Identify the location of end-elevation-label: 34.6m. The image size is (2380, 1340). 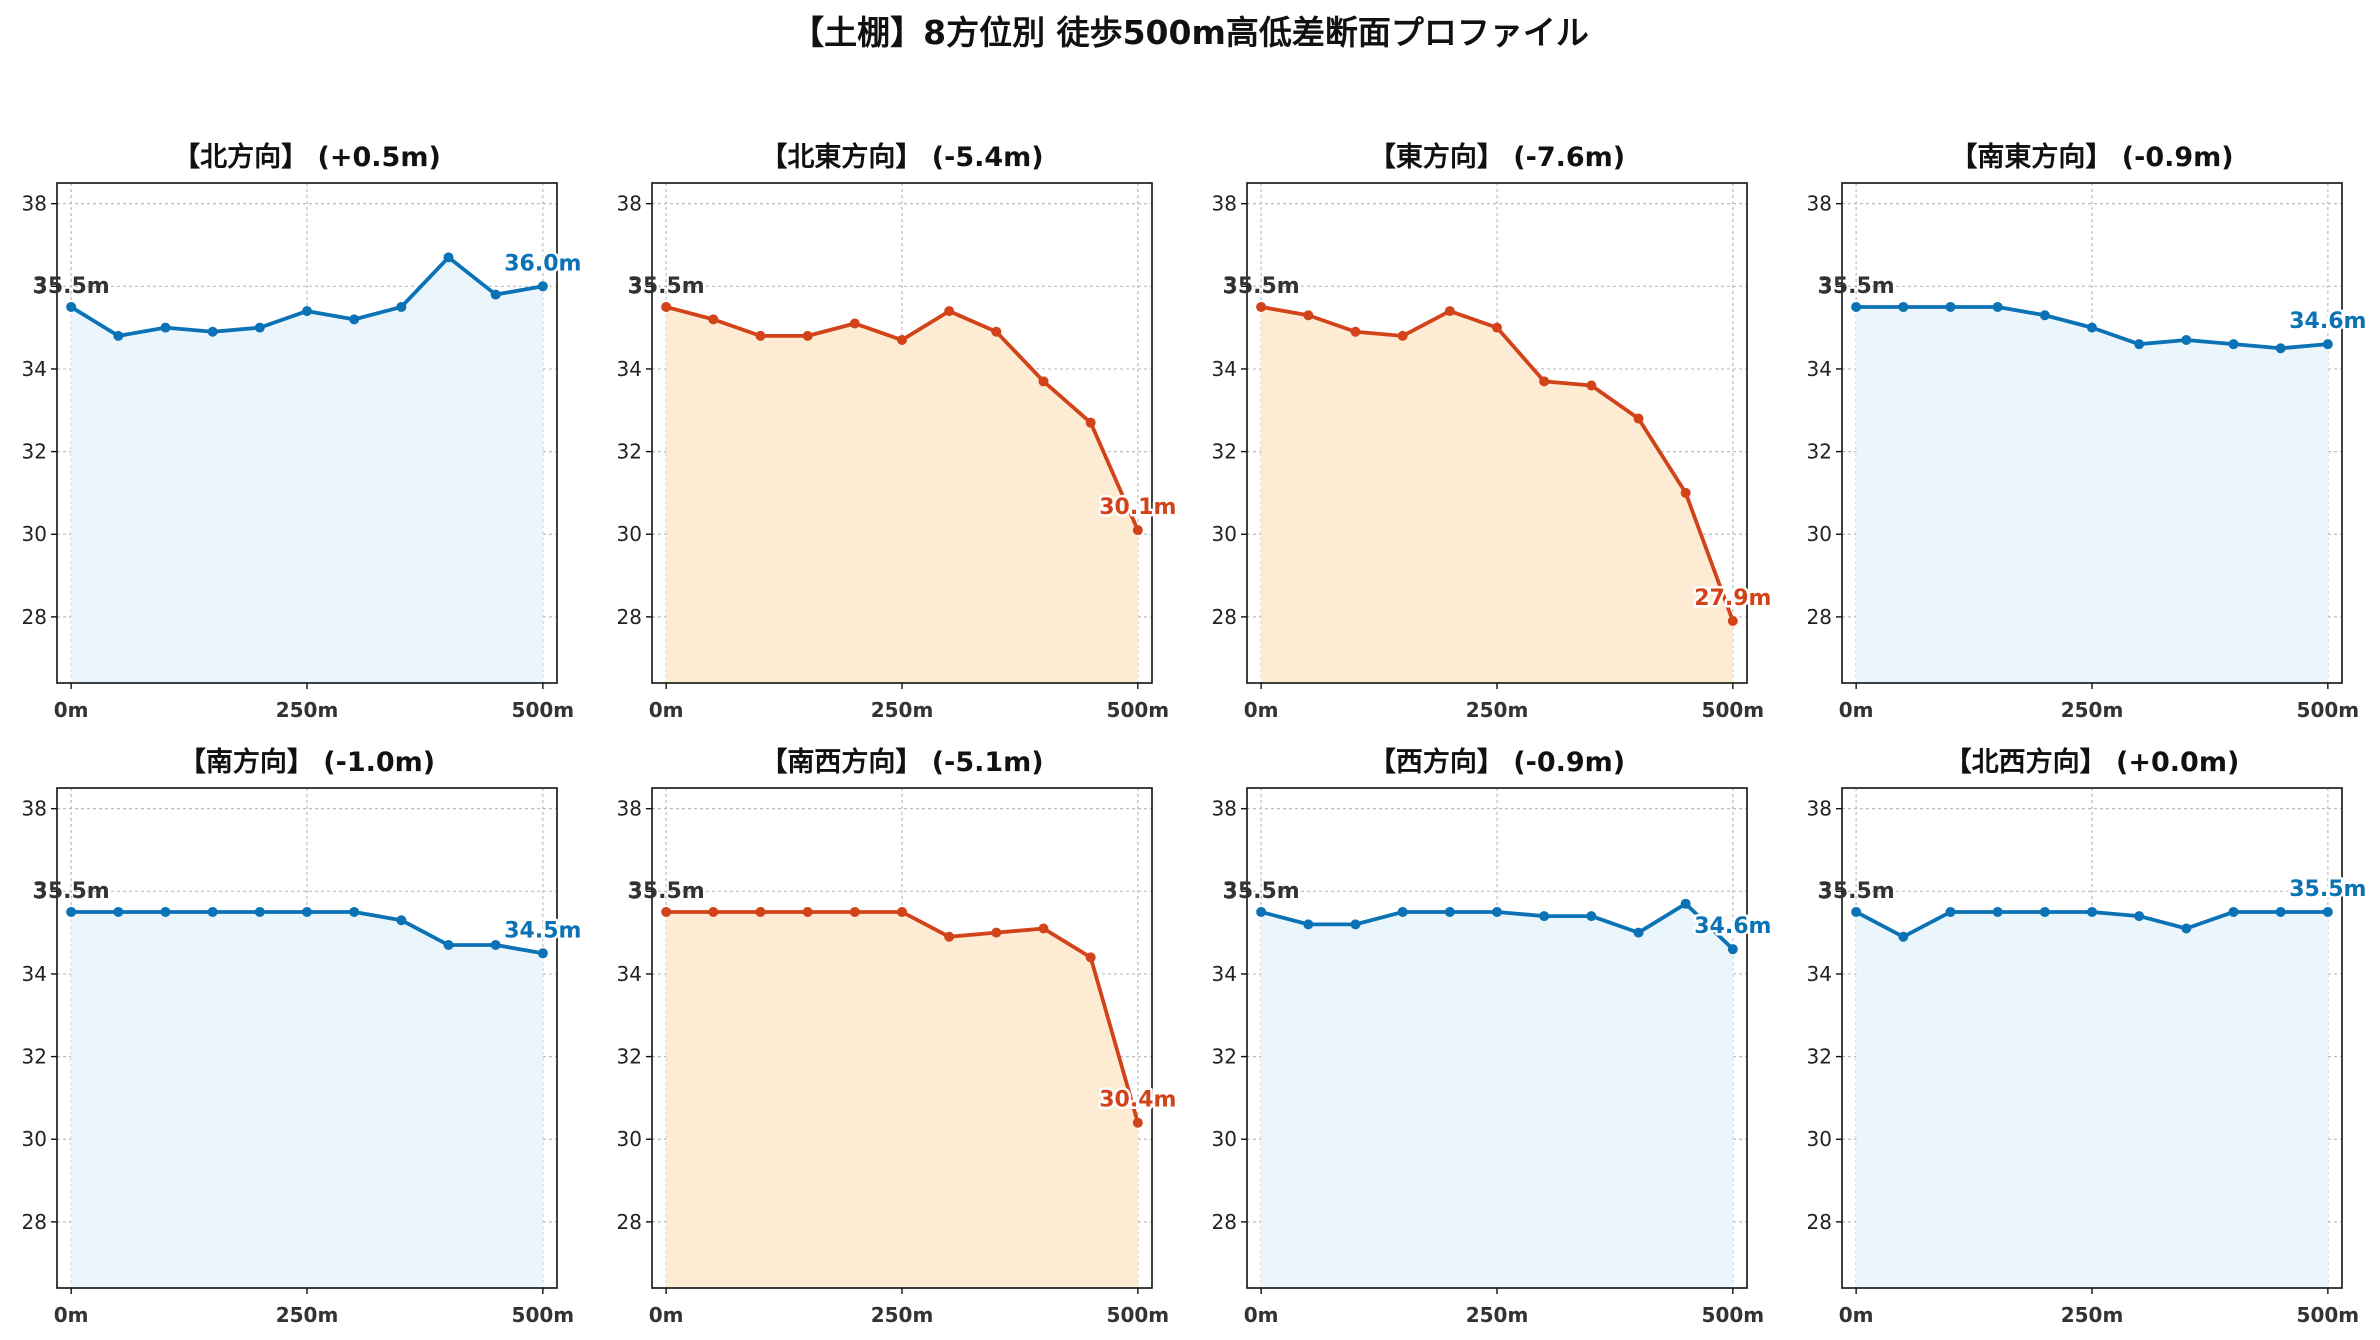
(2327, 321).